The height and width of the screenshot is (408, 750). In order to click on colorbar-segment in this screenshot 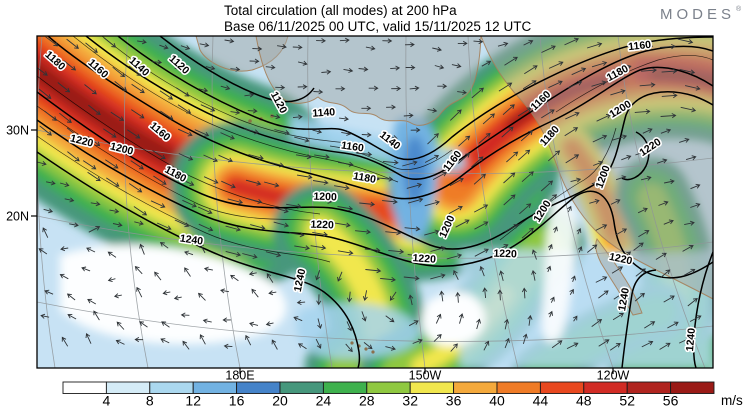, I will do `click(128, 387)`.